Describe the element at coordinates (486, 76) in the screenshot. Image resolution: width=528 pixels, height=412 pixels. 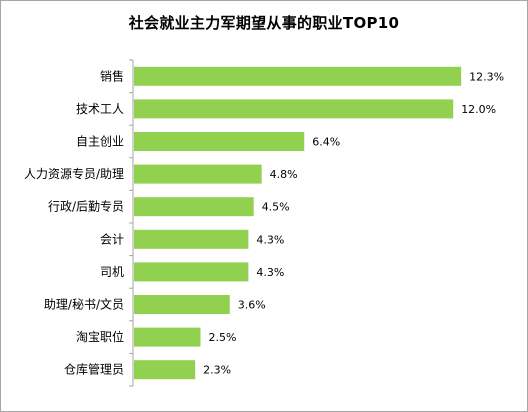
I see `value-label: 12.3%` at that location.